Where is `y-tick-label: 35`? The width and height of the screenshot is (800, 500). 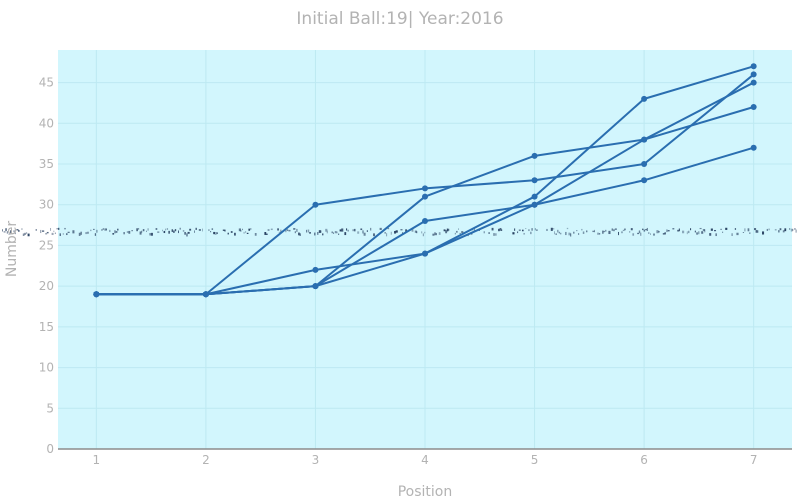 y-tick-label: 35 is located at coordinates (46, 164).